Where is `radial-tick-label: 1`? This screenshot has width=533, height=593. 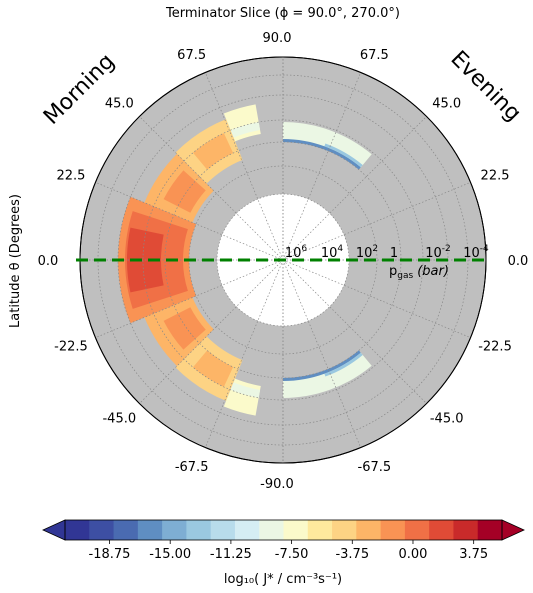
radial-tick-label: 1 is located at coordinates (394, 253).